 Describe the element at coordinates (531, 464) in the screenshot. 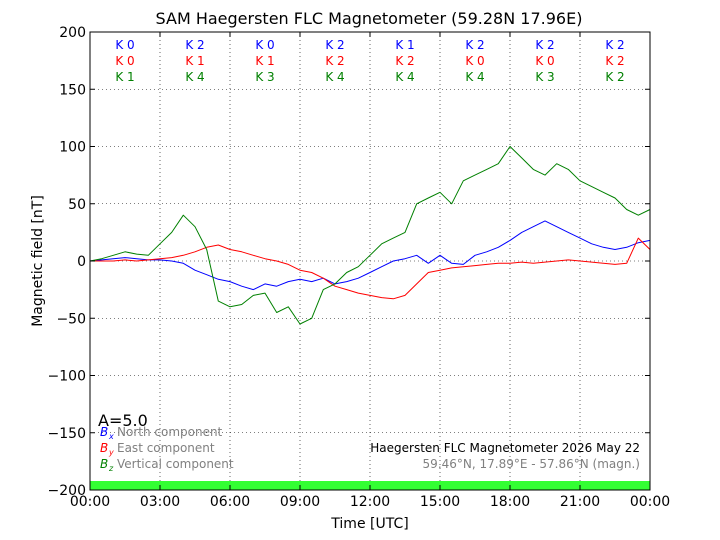

I see `station-info-line-2: 59.46°N, 17.89°E - 57.86°N (magn.)` at that location.